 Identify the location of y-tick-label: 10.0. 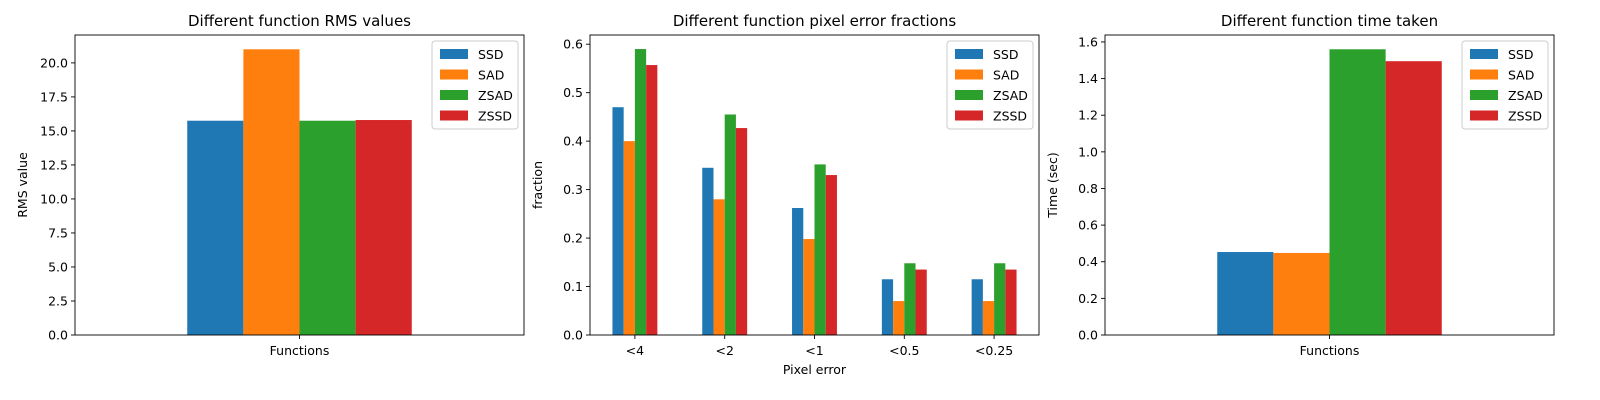
(54, 198).